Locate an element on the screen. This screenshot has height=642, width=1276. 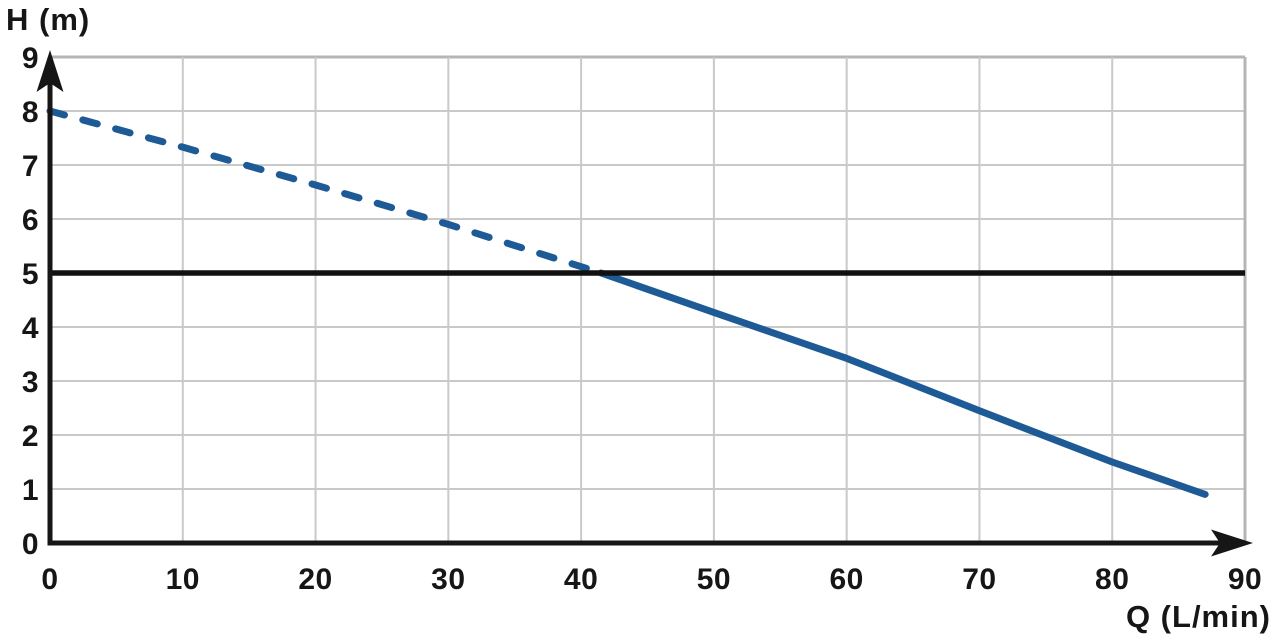
y-tick-label: 9 is located at coordinates (30, 58).